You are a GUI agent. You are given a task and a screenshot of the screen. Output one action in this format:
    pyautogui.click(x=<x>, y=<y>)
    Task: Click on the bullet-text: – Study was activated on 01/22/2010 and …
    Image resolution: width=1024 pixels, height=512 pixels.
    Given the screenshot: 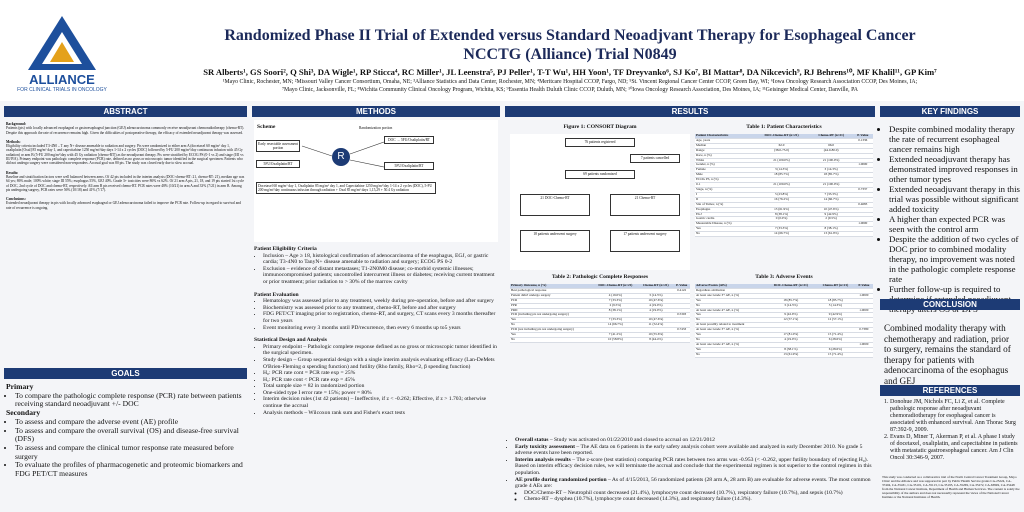 What is the action you would take?
    pyautogui.click(x=632, y=440)
    